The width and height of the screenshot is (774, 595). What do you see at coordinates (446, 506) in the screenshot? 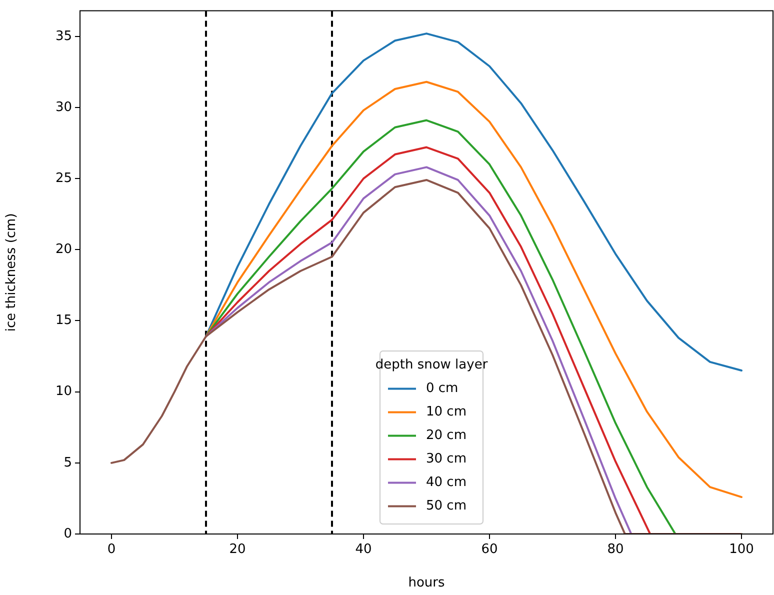
I see `legend-label: 50 cm` at bounding box center [446, 506].